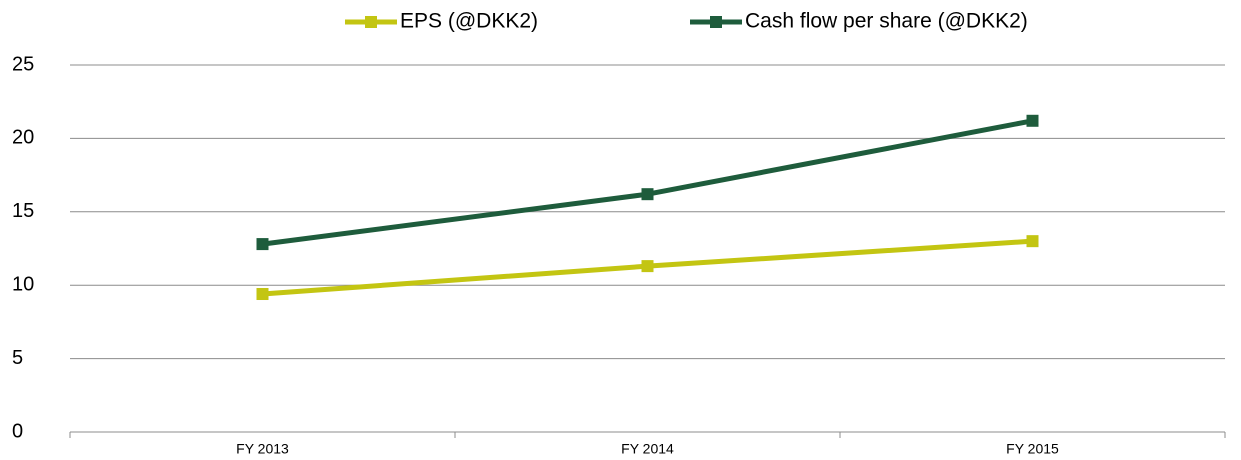 This screenshot has height=460, width=1241. Describe the element at coordinates (647, 449) in the screenshot. I see `x-tick-label: FY 2014` at that location.